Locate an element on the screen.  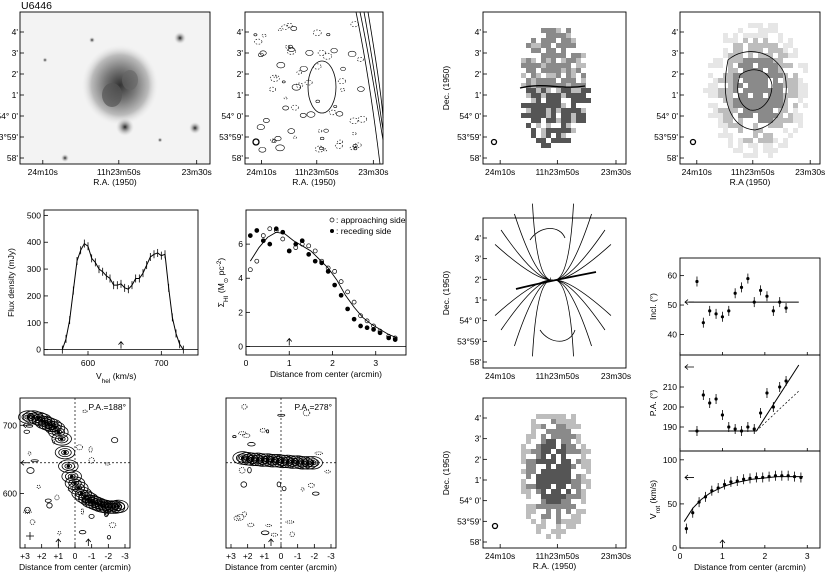
x-tick-label: 600 is located at coordinates (88, 363).